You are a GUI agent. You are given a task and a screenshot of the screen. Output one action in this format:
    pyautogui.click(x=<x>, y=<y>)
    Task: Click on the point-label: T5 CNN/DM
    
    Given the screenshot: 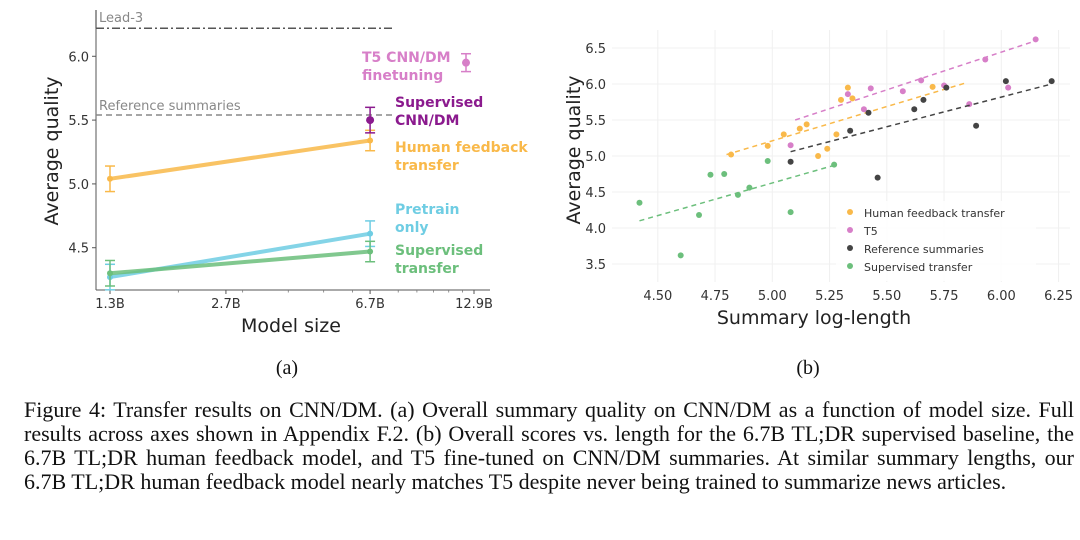 What is the action you would take?
    pyautogui.click(x=406, y=58)
    